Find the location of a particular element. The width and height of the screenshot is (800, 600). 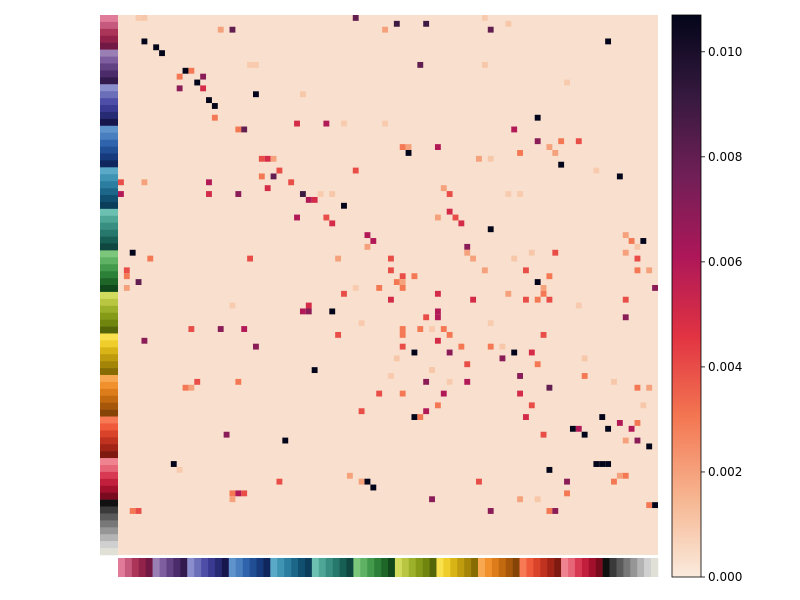

colorbar is located at coordinates (686, 296).